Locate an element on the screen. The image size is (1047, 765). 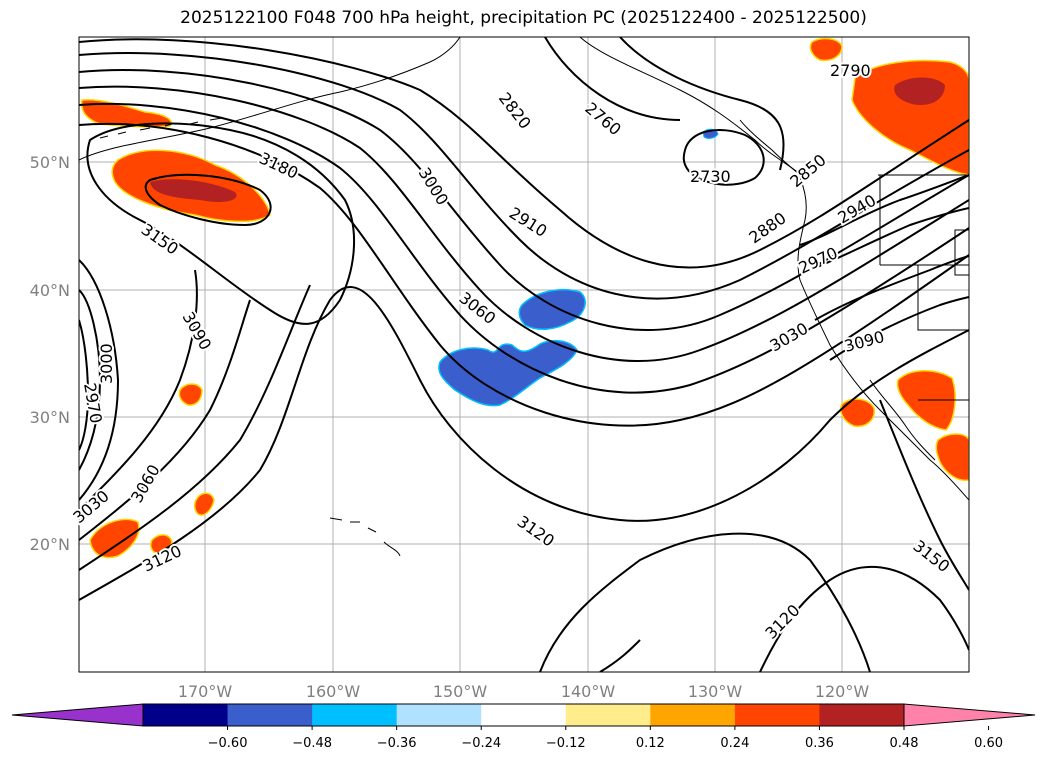
contour-3120-south is located at coordinates (705, 602).